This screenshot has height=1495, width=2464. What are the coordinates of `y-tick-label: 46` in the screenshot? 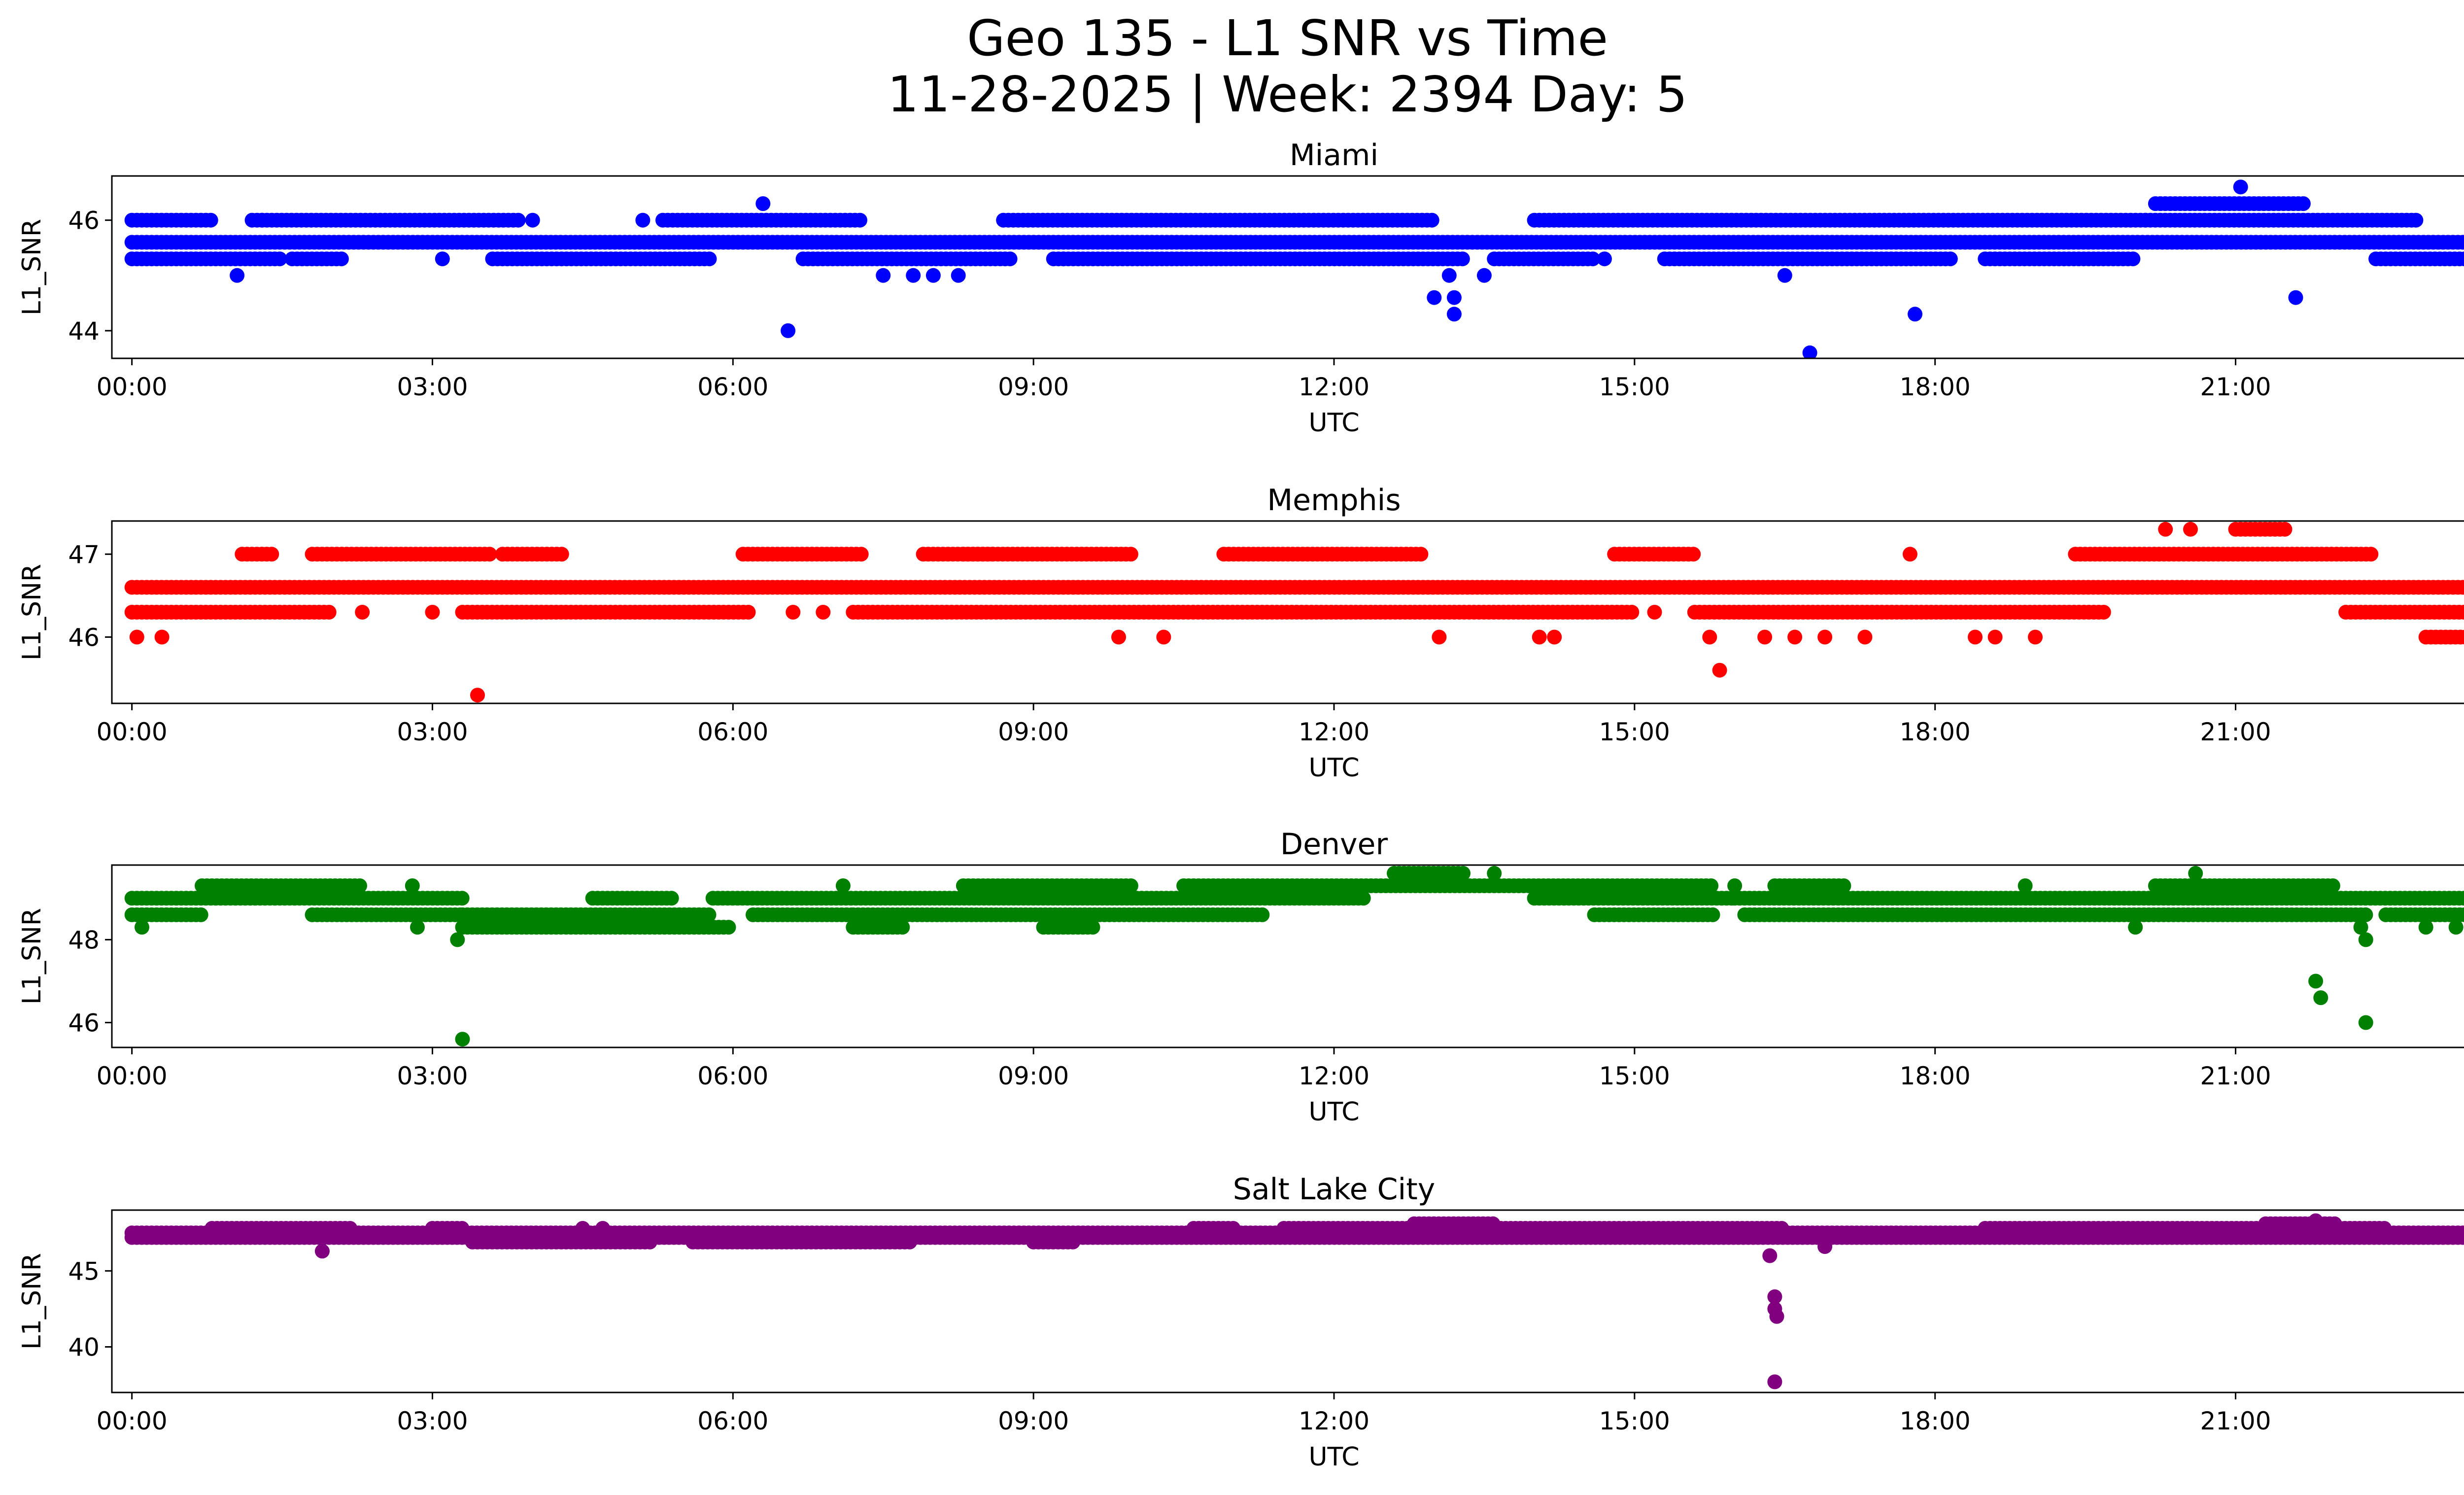 It's located at (84, 221).